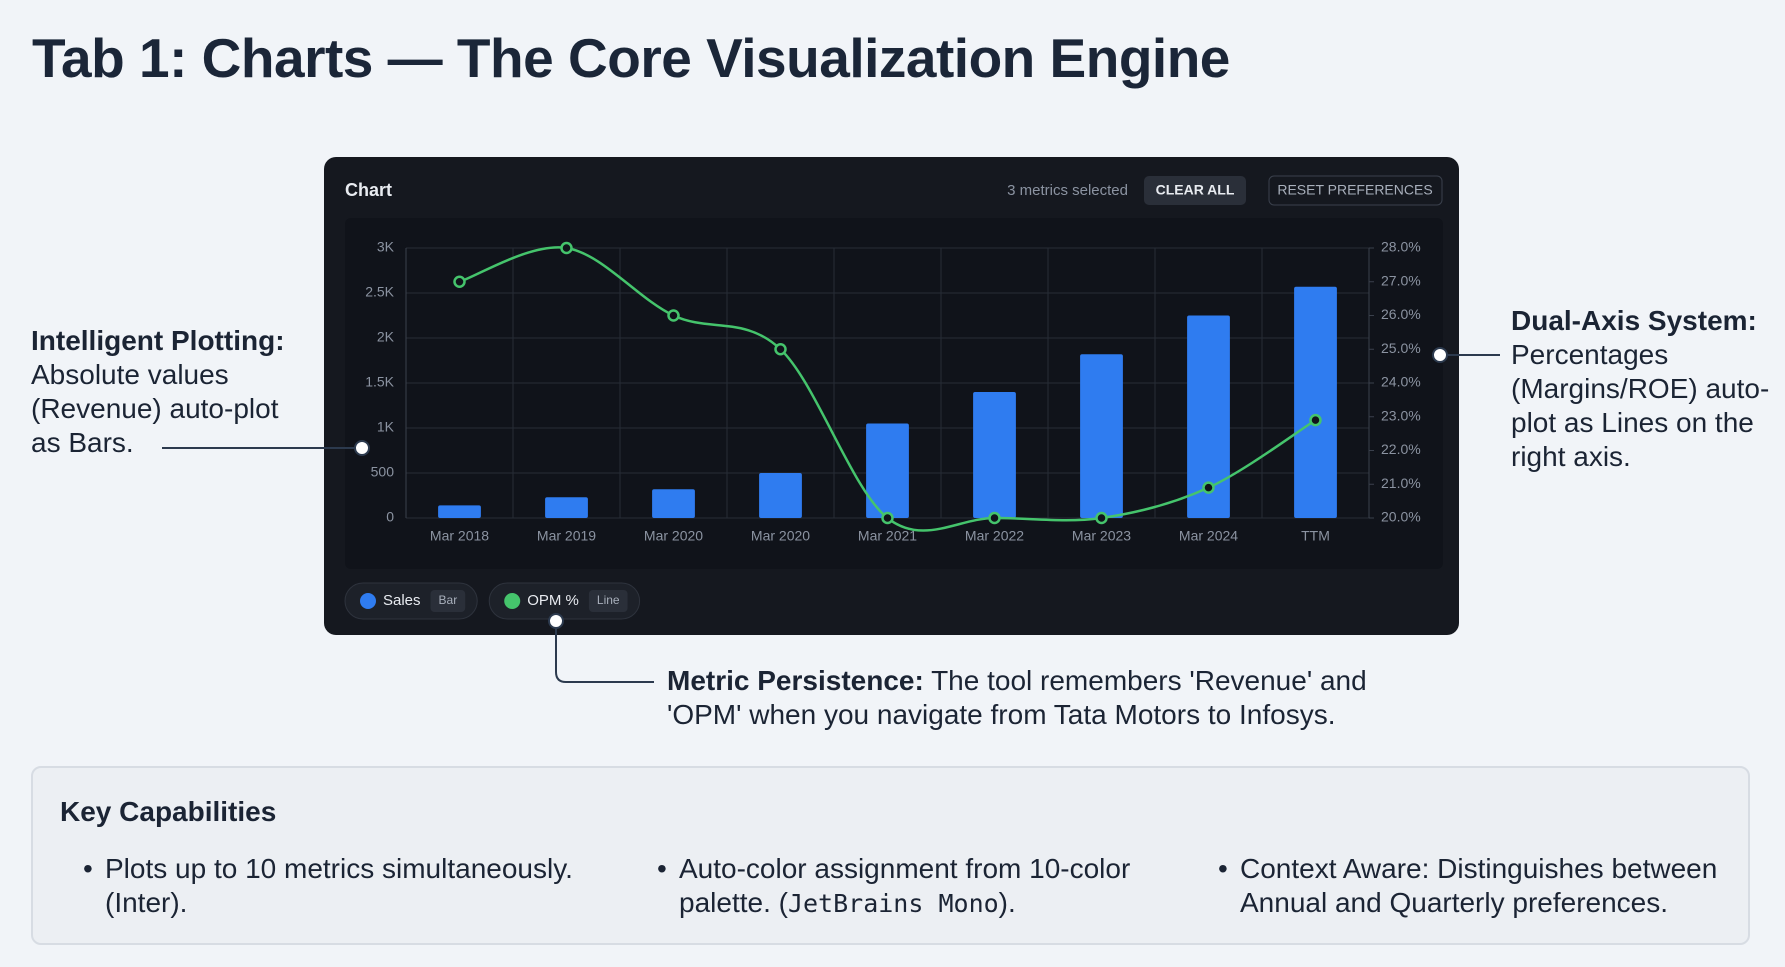  What do you see at coordinates (795, 680) in the screenshot?
I see `annotation-heading: Metric Persistence:` at bounding box center [795, 680].